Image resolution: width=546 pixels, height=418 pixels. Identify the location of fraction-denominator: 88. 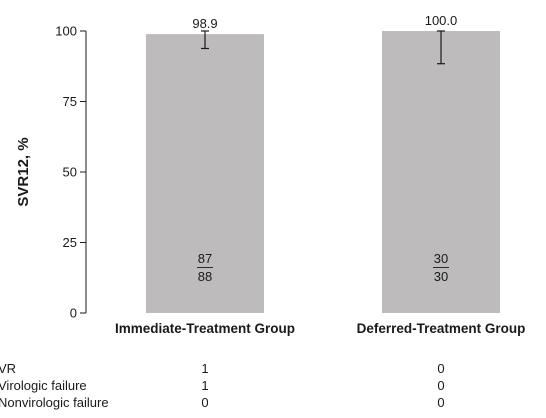
(205, 276).